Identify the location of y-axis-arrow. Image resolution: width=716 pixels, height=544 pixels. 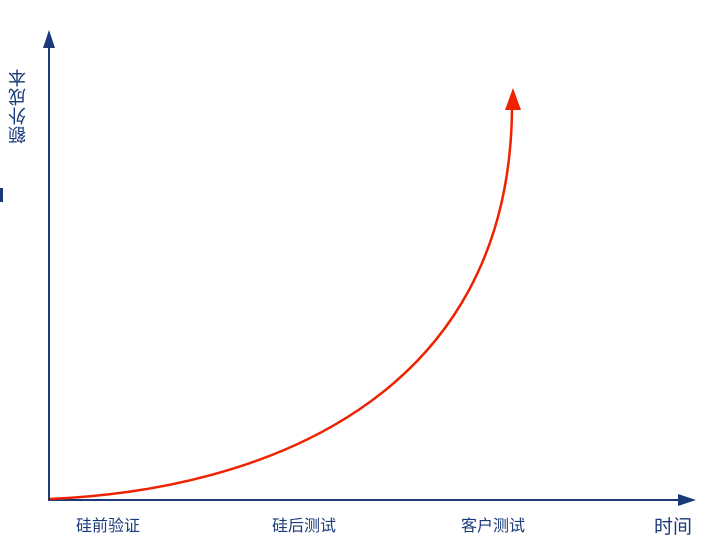
(49, 39).